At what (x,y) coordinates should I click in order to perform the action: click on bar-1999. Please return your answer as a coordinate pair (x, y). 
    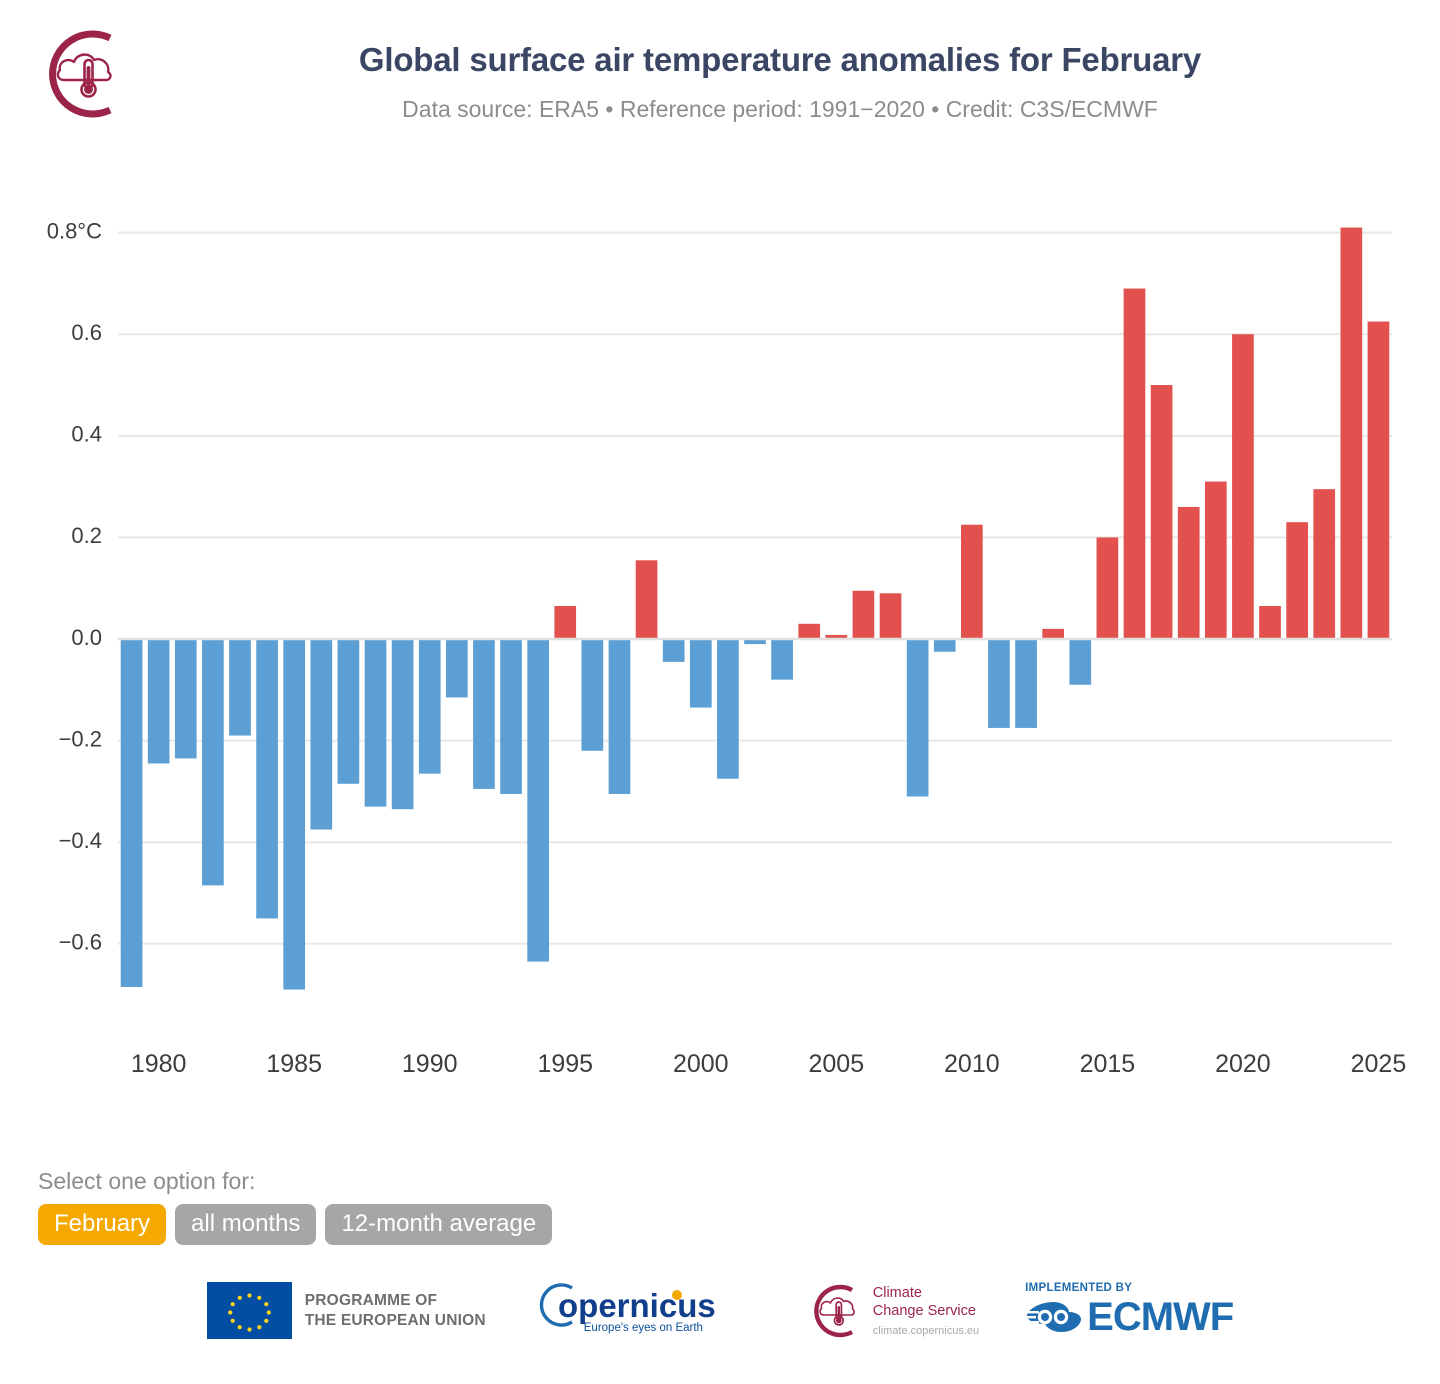
    Looking at the image, I should click on (673, 650).